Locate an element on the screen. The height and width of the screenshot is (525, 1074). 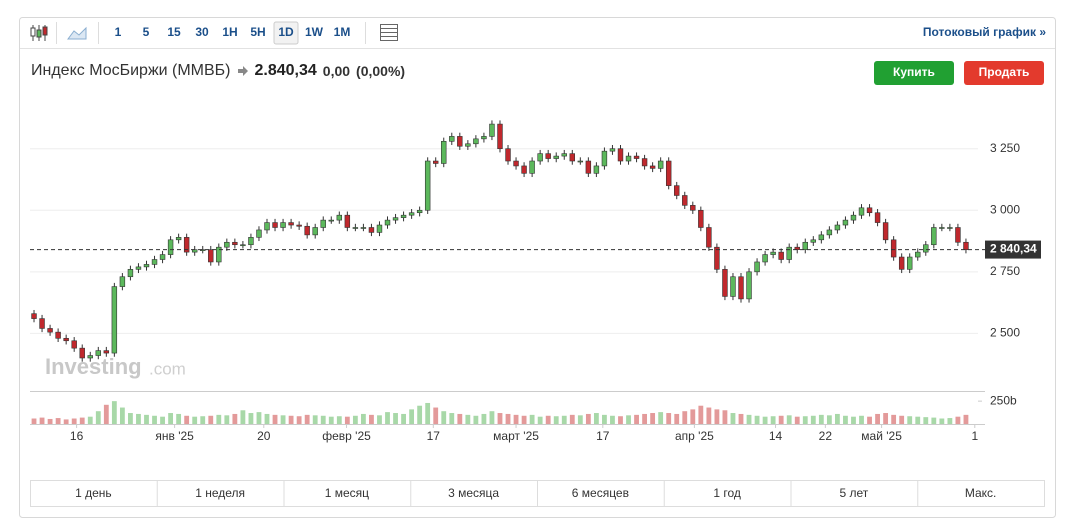
sell-label: Продать is located at coordinates (1004, 72).